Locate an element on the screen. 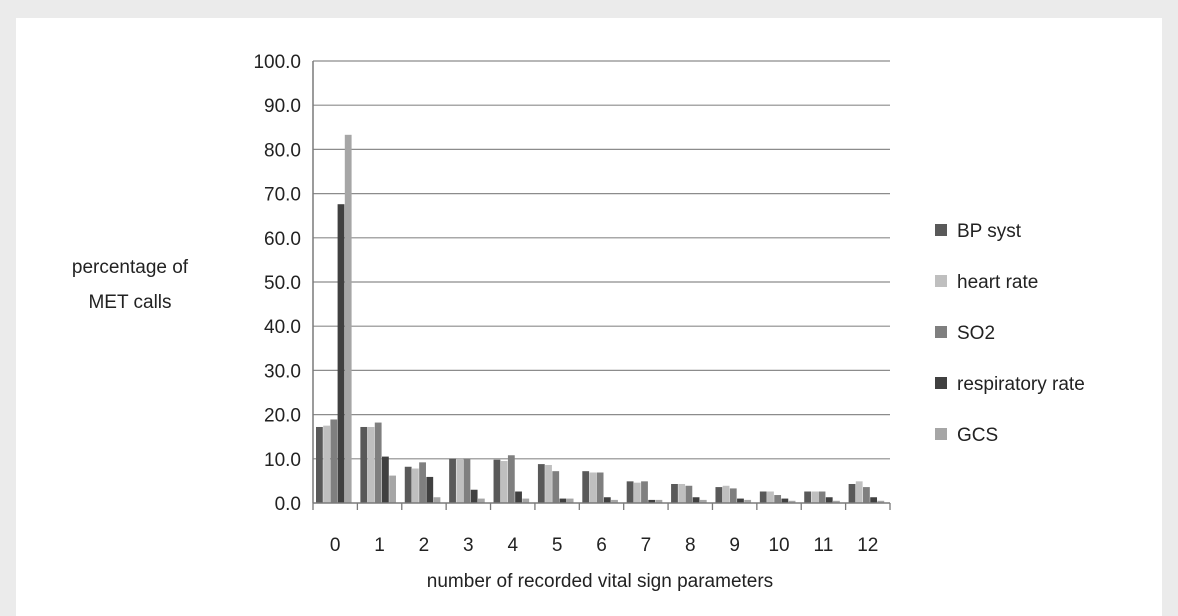 The image size is (1178, 616). x-tick-label: 6 is located at coordinates (601, 545).